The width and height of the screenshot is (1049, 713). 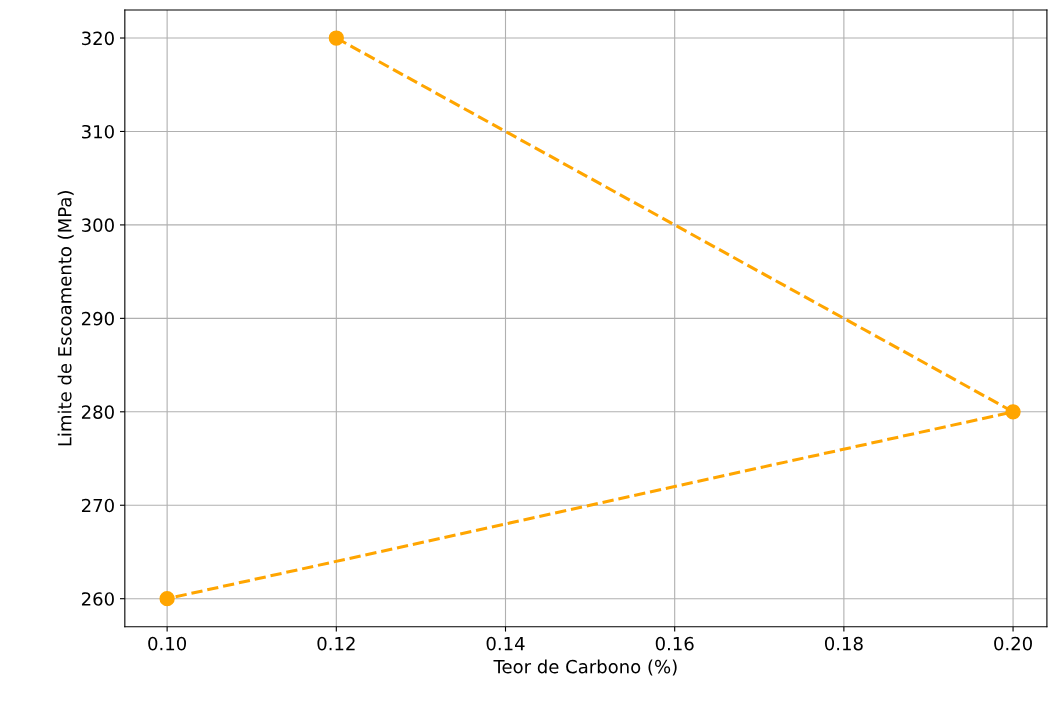 What do you see at coordinates (843, 643) in the screenshot?
I see `x-tick-label: 0.18` at bounding box center [843, 643].